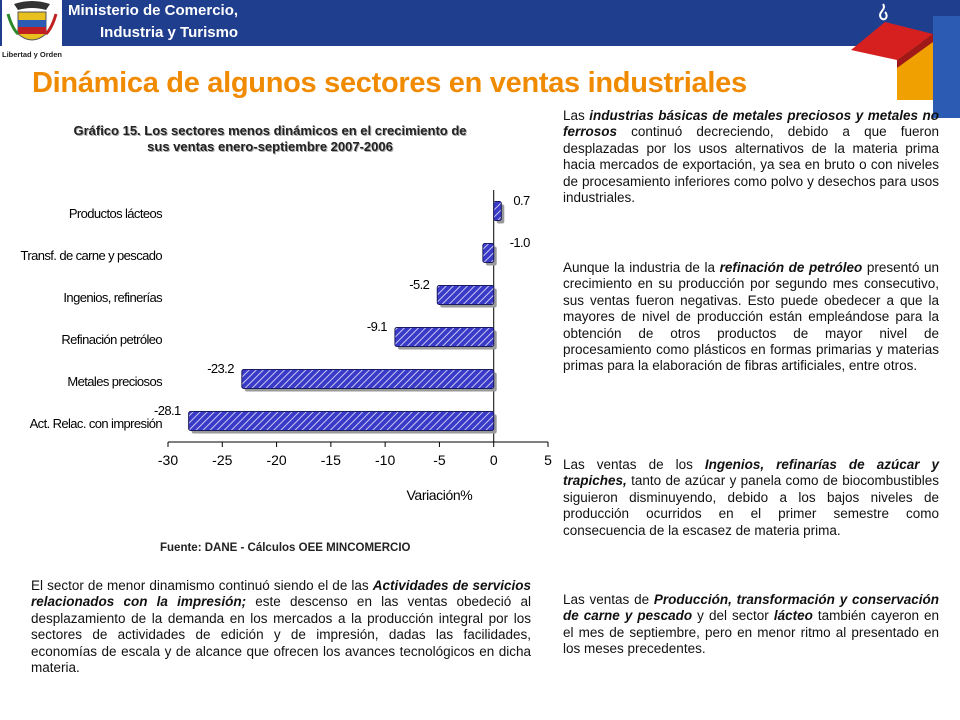  What do you see at coordinates (331, 460) in the screenshot?
I see `x-tick-label: -15` at bounding box center [331, 460].